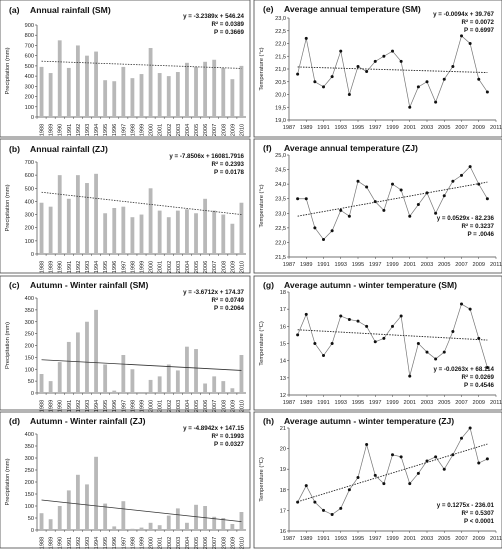 Image resolution: width=502 pixels, height=550 pixels. I want to click on y-tick-label: 0, so click(32, 394).